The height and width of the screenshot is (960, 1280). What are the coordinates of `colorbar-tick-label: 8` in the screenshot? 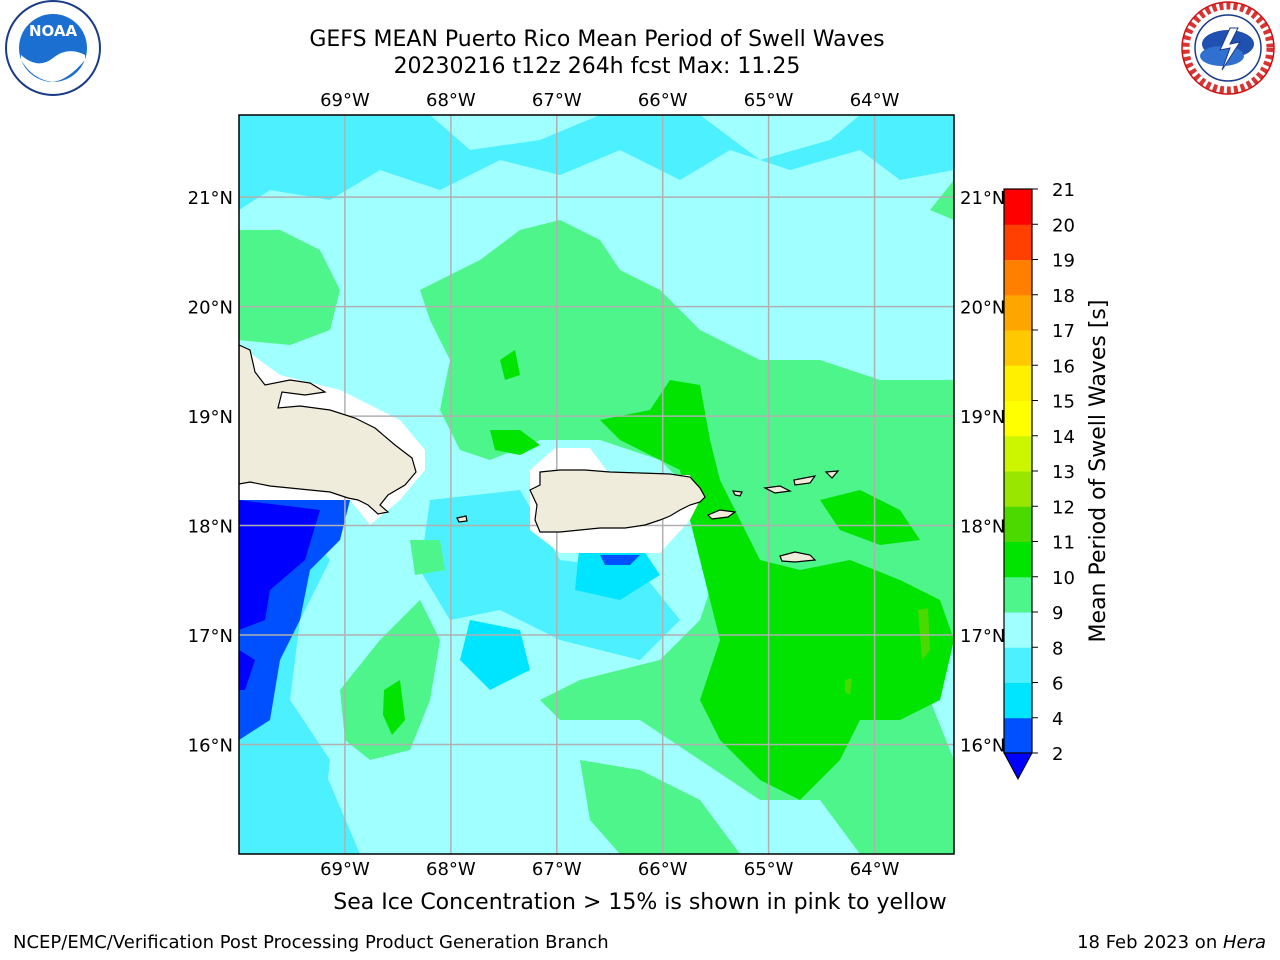 It's located at (1057, 648).